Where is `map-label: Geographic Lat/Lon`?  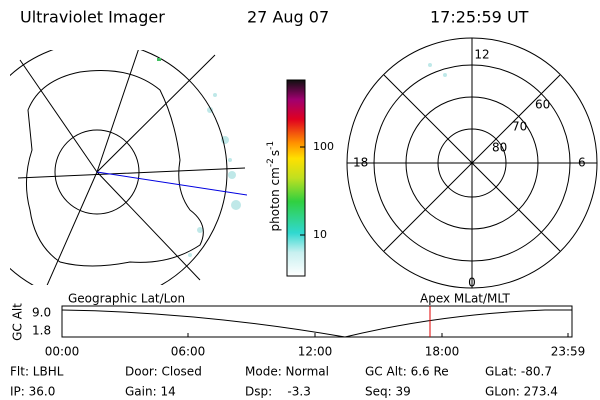 map-label: Geographic Lat/Lon is located at coordinates (126, 299).